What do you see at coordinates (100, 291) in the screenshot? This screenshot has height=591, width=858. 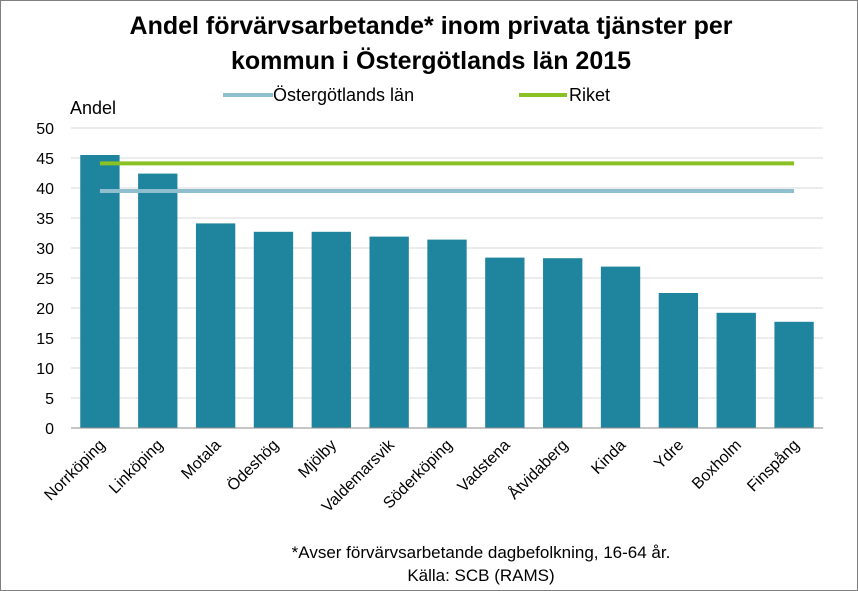 I see `bar-norrköping` at bounding box center [100, 291].